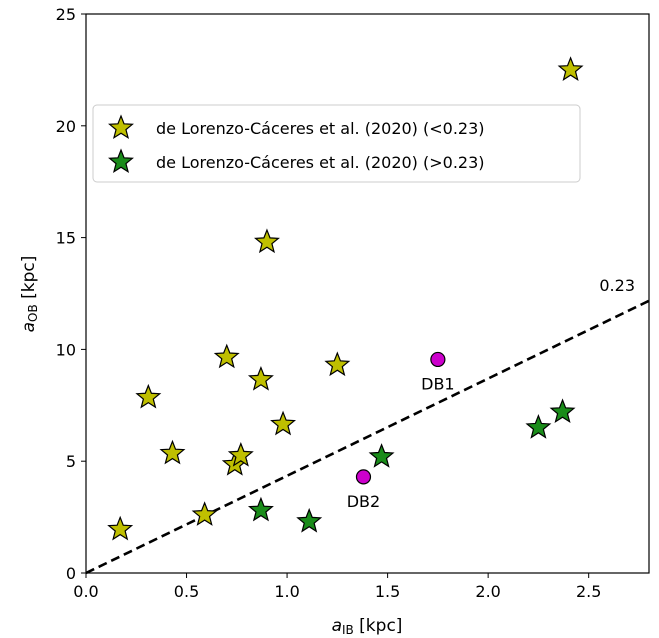 The image size is (659, 638). I want to click on highlighted-points: DB1 DB2, so click(401, 431).